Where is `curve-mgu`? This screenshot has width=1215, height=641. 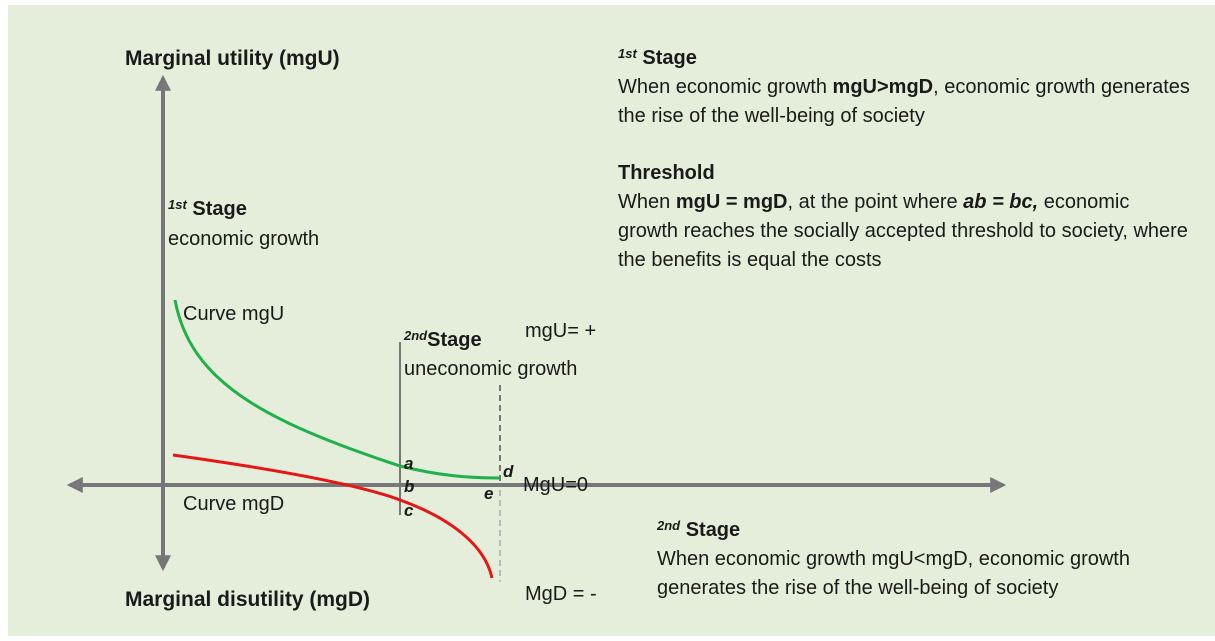
curve-mgu is located at coordinates (337, 389).